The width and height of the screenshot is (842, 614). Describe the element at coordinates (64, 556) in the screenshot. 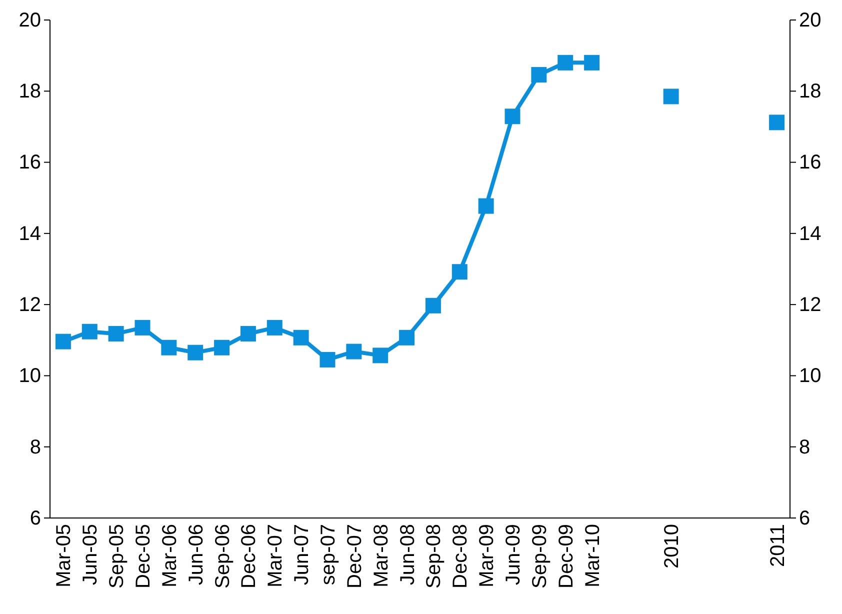

I see `x-tick-label: Mar-05` at that location.